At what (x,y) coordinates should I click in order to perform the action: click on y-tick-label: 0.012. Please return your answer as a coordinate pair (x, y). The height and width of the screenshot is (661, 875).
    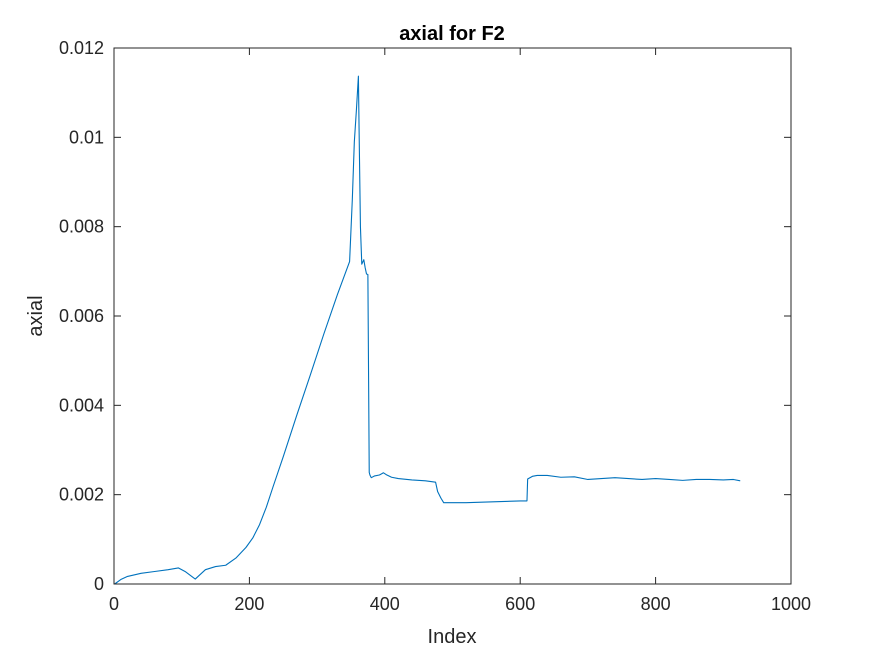
    Looking at the image, I should click on (81, 48).